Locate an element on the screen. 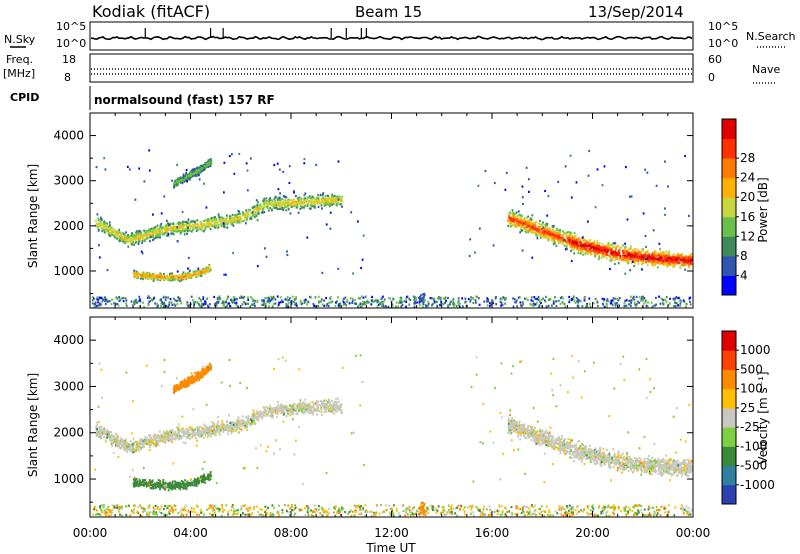  date-title: 13/Sep/2014 is located at coordinates (636, 12).